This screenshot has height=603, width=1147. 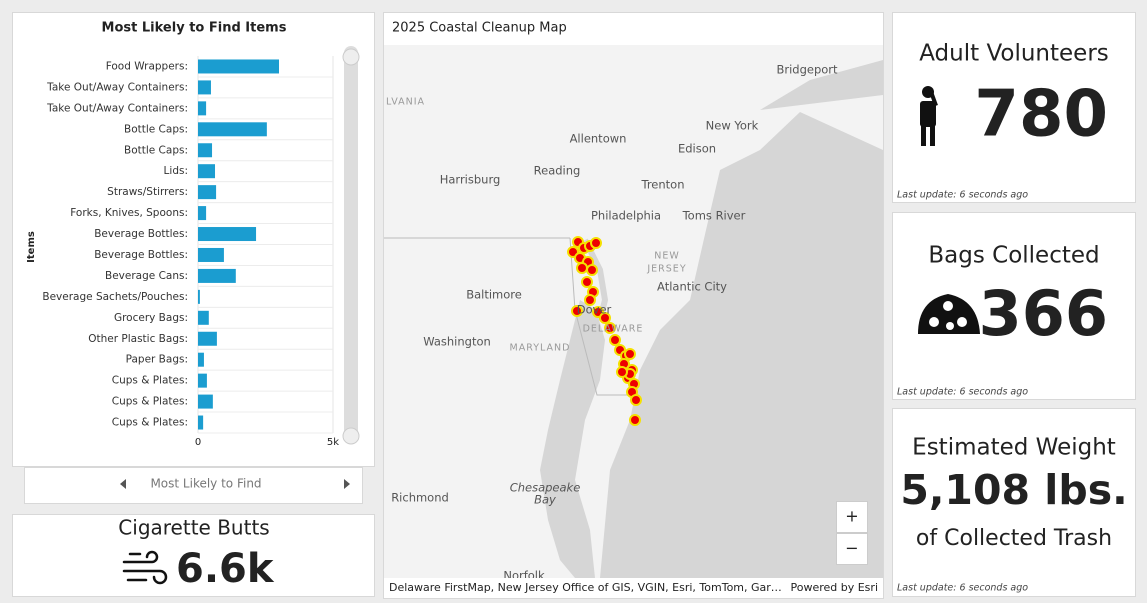 What do you see at coordinates (193, 485) in the screenshot?
I see `chart-nav` at bounding box center [193, 485].